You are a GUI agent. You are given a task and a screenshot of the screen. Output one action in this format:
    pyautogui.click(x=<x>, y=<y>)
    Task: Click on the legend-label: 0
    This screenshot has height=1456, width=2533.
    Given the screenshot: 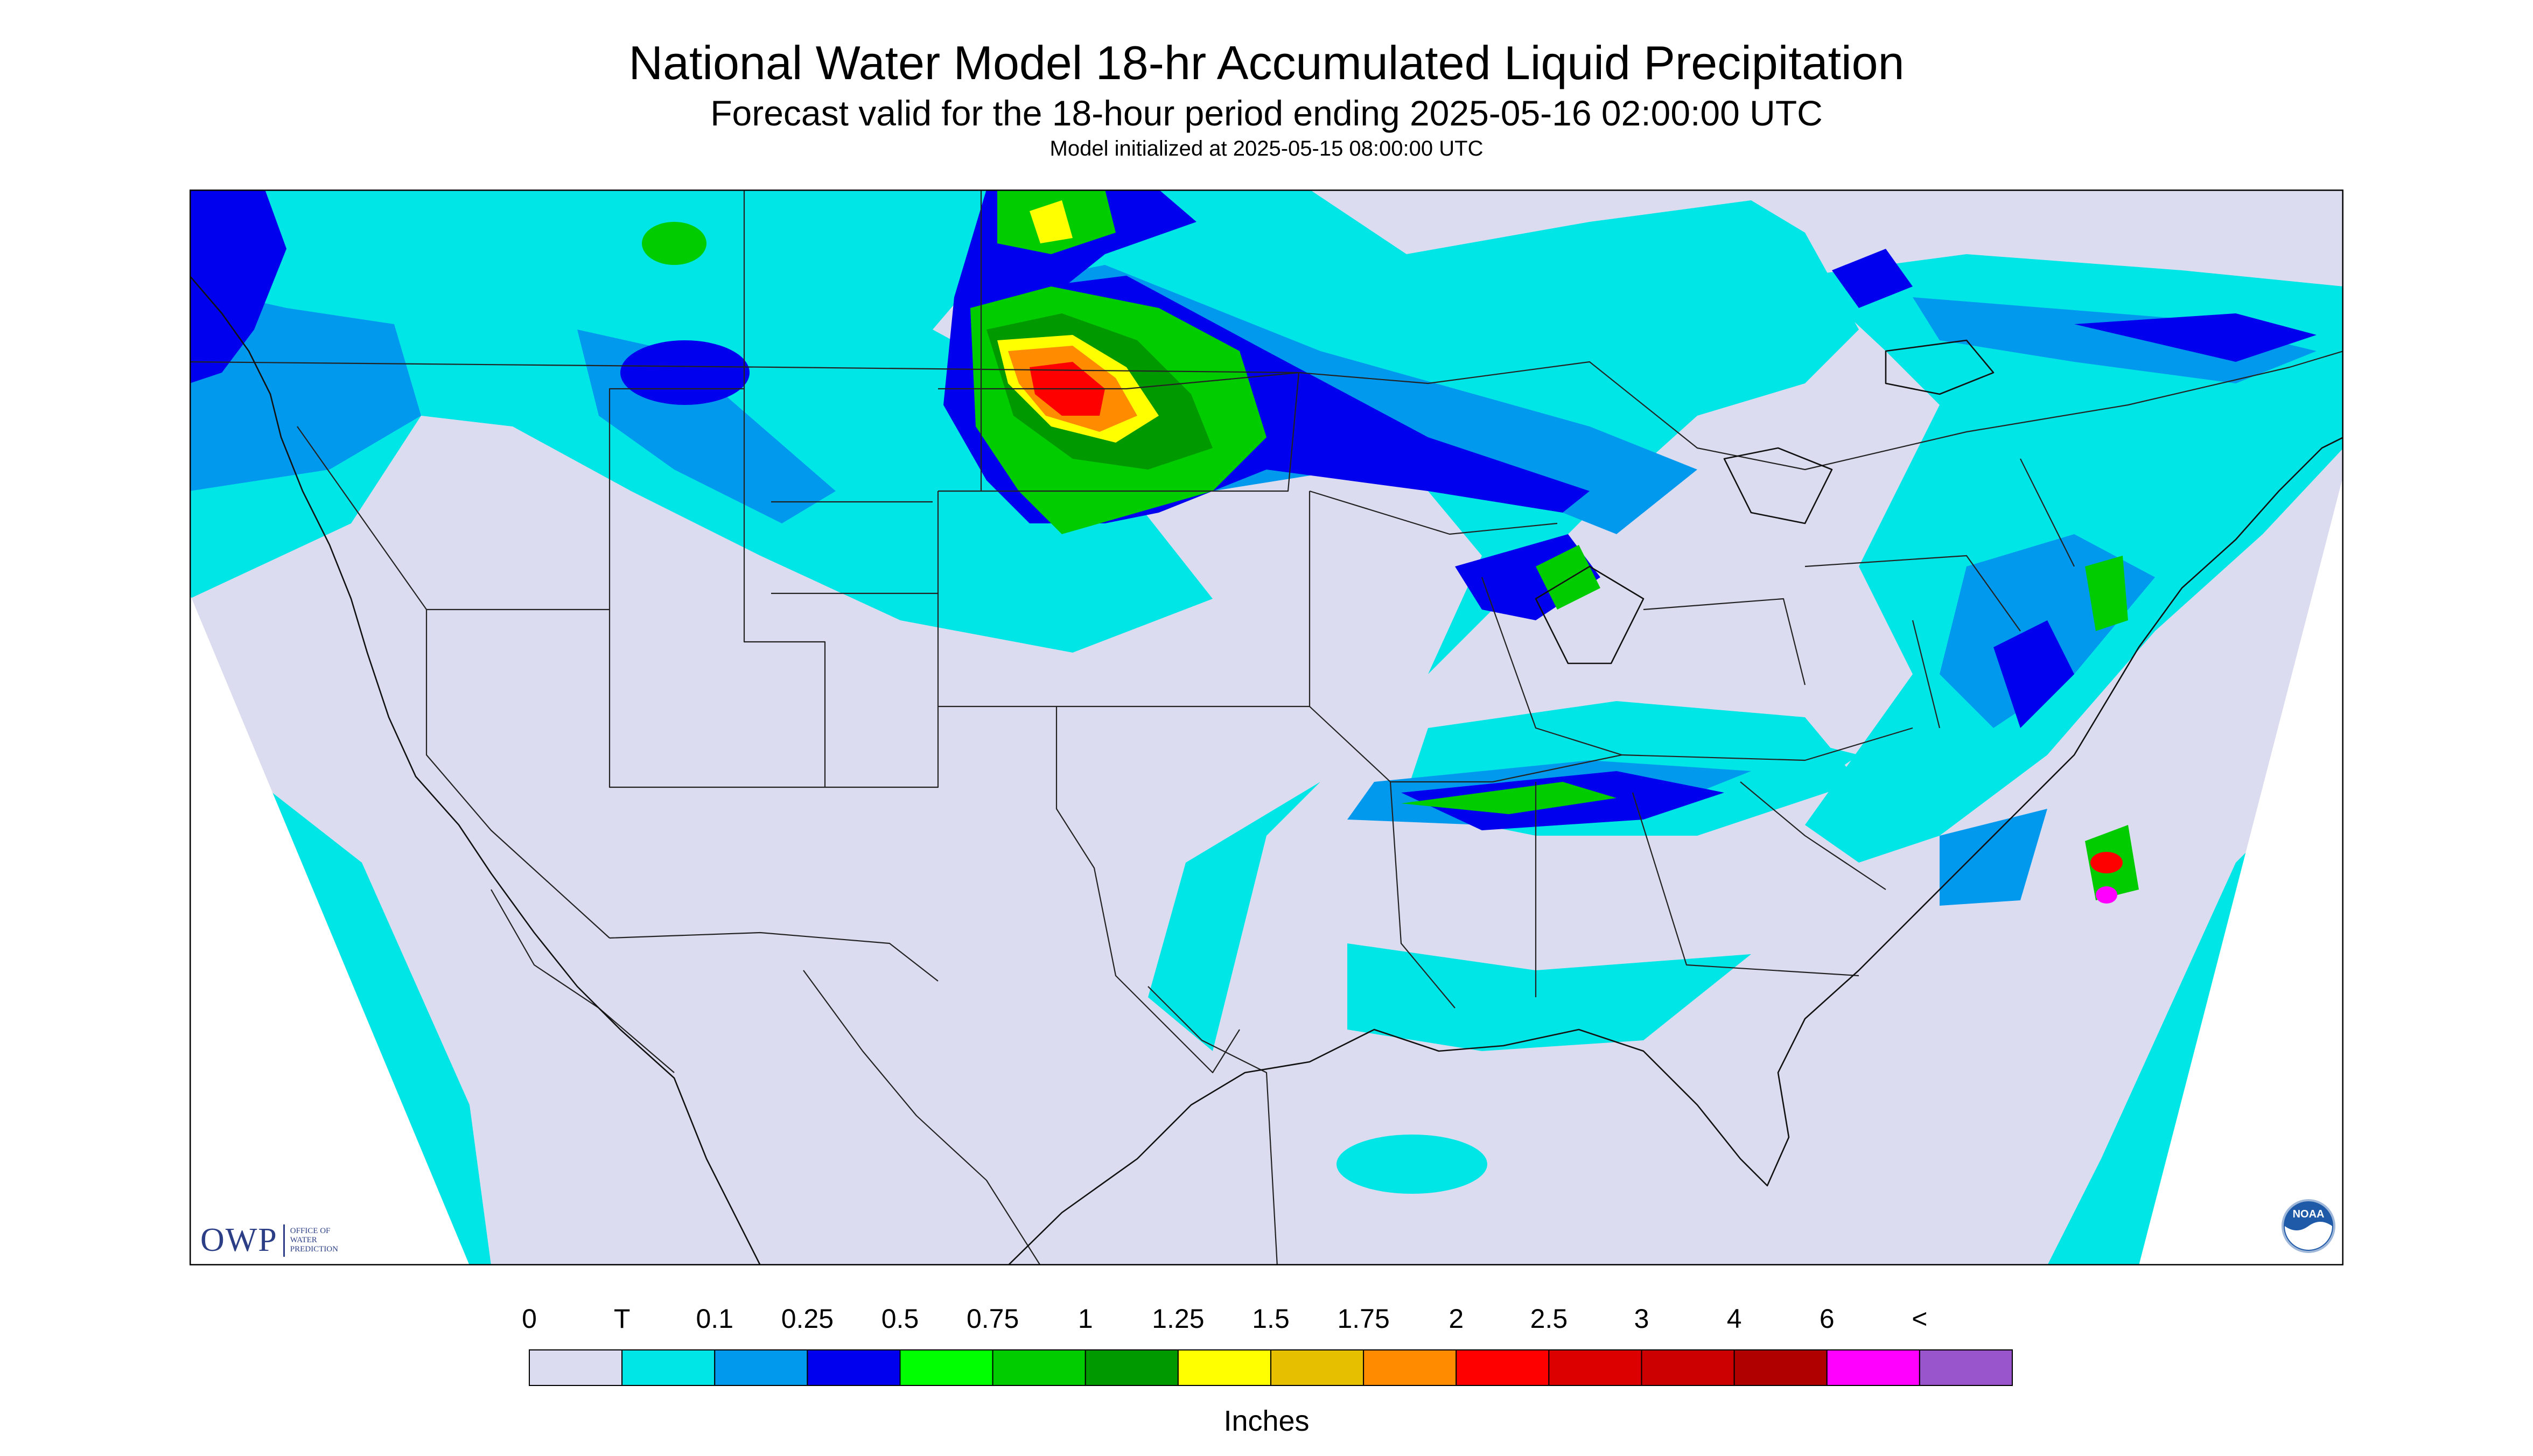 What is the action you would take?
    pyautogui.click(x=529, y=1319)
    